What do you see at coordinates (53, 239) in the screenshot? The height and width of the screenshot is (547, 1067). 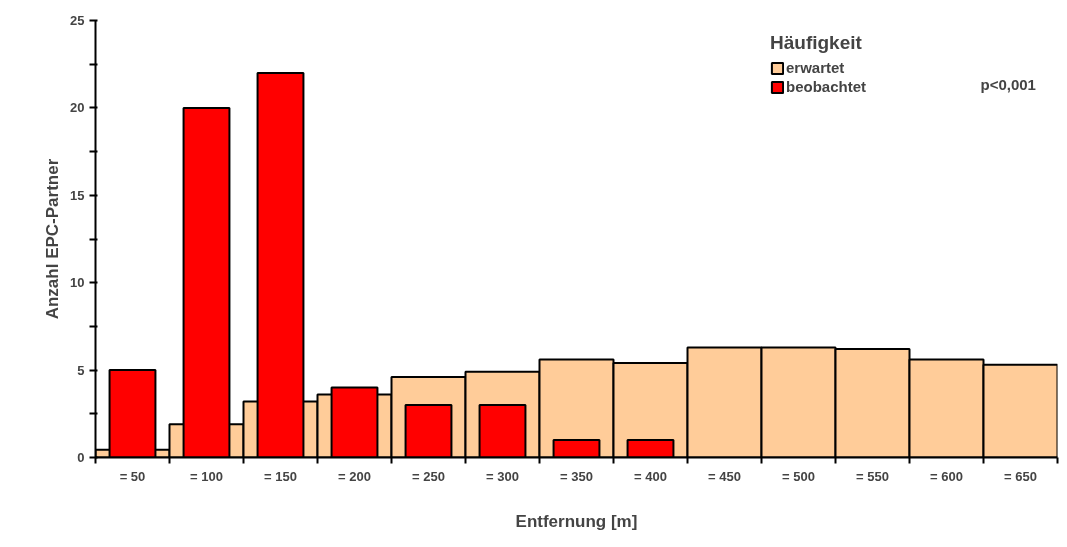 I see `y-axis-title: Anzahl EPC-Partner` at bounding box center [53, 239].